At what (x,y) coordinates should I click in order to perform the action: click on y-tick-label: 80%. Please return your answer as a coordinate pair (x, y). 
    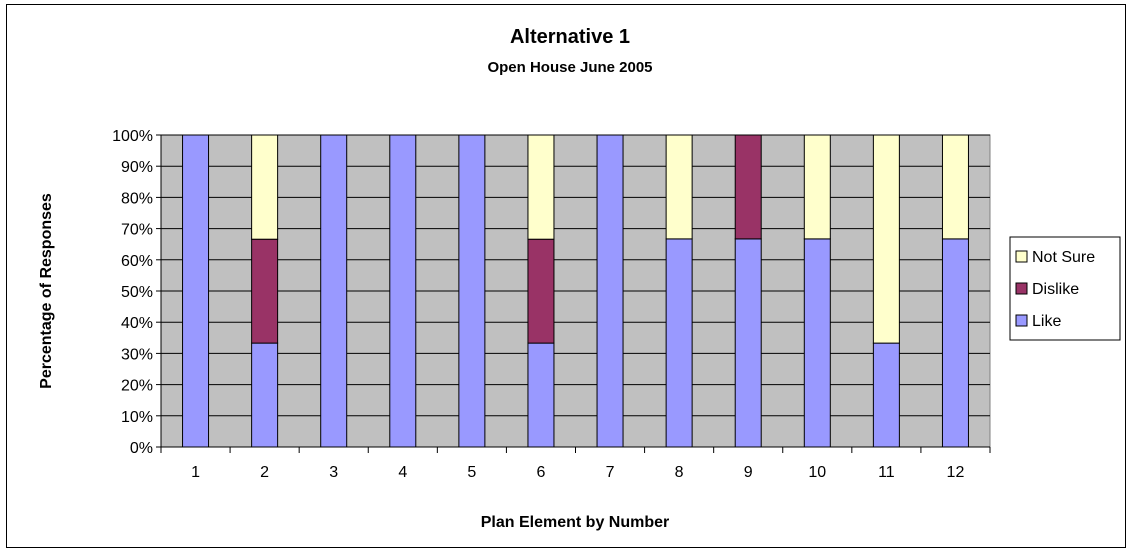
    Looking at the image, I should click on (137, 198).